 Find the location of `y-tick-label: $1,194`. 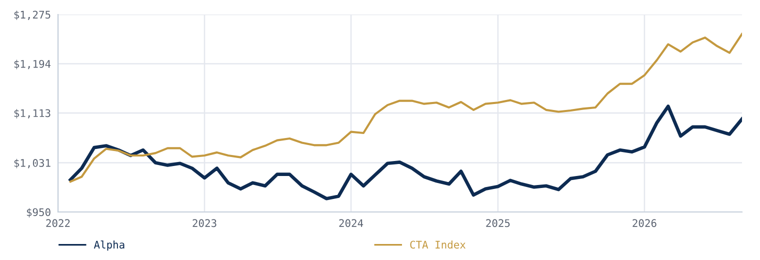

y-tick-label: $1,194 is located at coordinates (32, 65).